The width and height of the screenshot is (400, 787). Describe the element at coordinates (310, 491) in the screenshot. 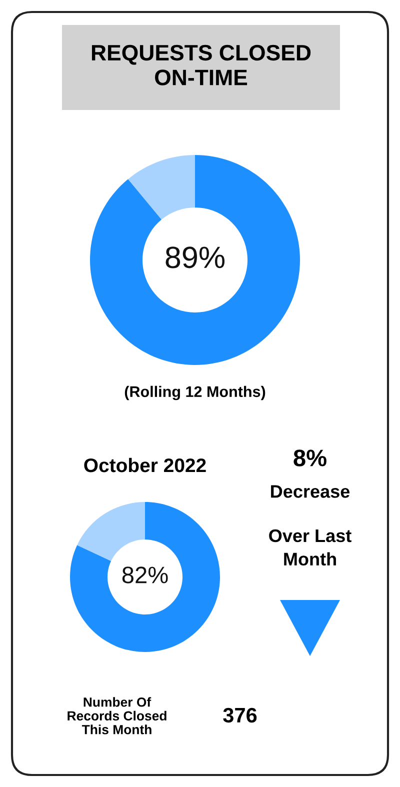

I see `text: Decrease` at that location.